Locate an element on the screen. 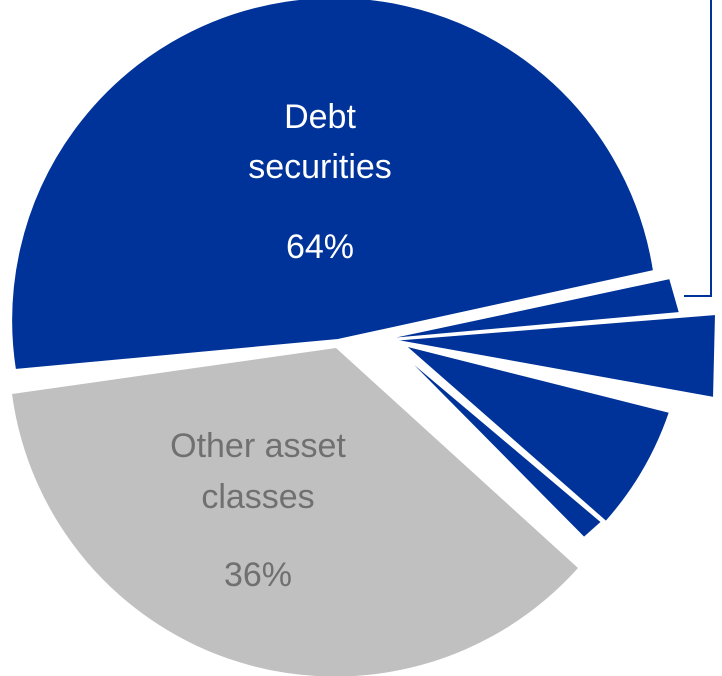 This screenshot has height=676, width=722. label-debt-line2: securities is located at coordinates (320, 167).